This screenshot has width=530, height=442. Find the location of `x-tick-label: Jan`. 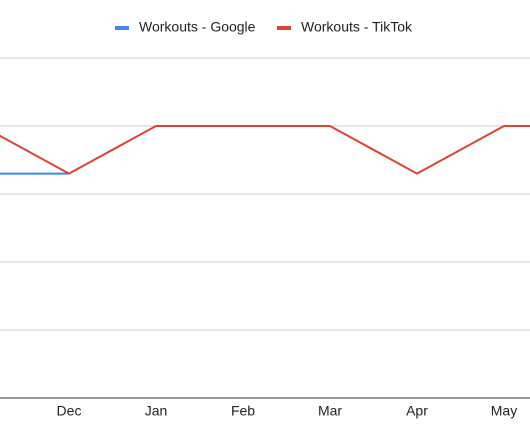

x-tick-label: Jan is located at coordinates (156, 411).